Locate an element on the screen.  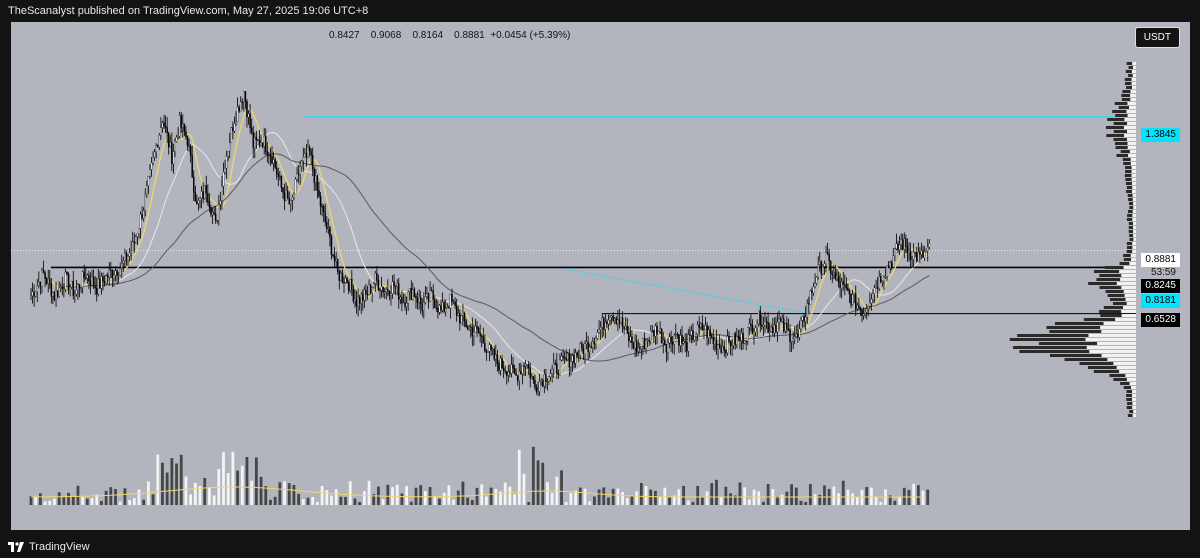
level-price-tag: 0.8245 is located at coordinates (1160, 286).